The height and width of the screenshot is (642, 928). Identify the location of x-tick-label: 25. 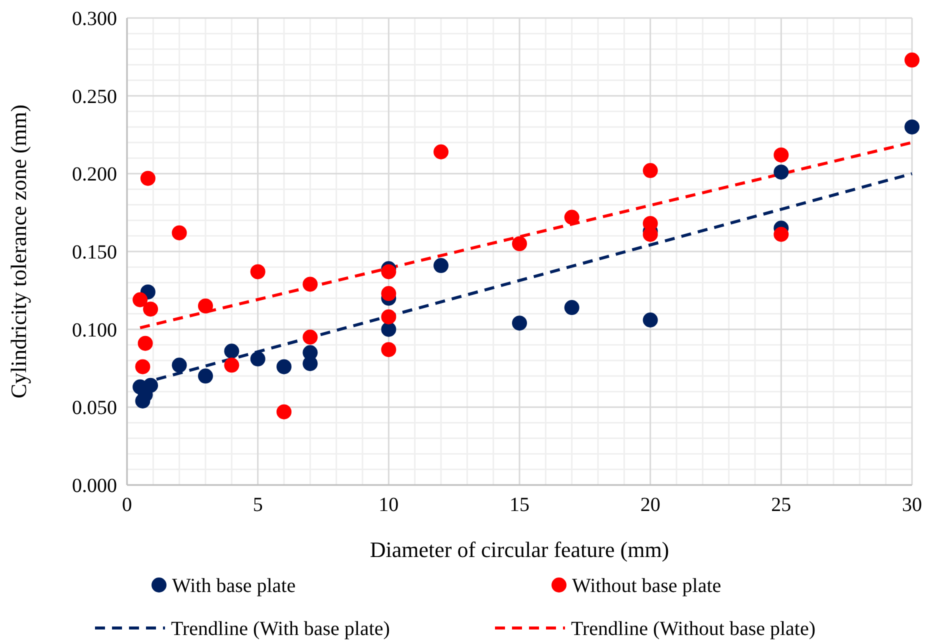
(781, 505).